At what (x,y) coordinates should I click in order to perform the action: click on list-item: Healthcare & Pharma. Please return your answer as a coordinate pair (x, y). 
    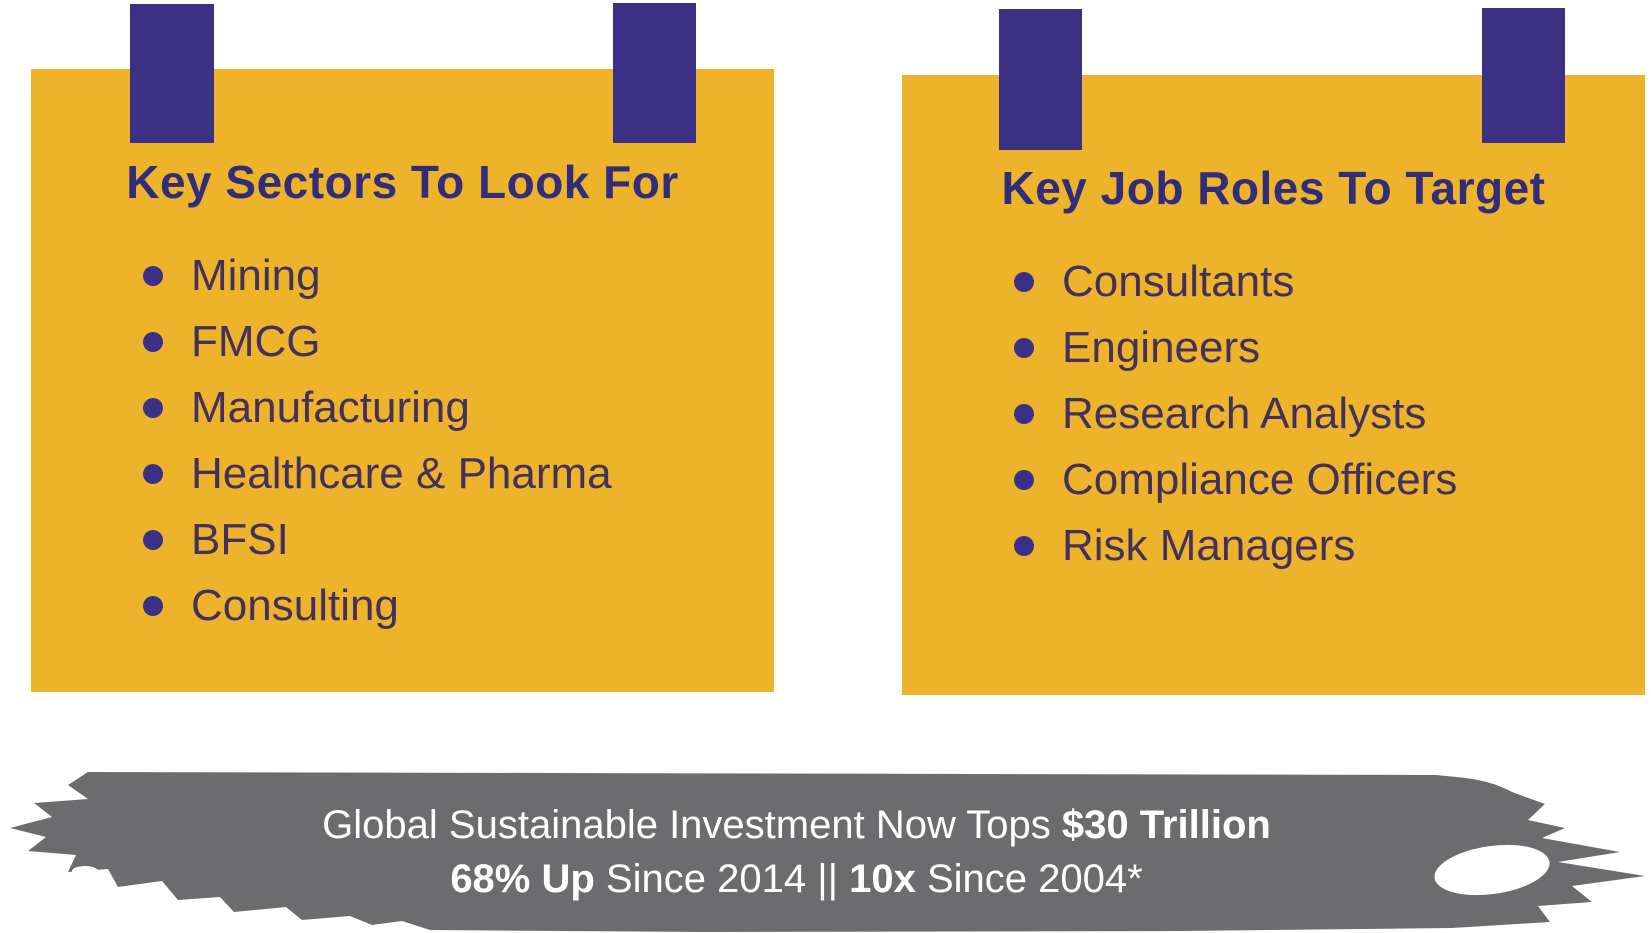
    Looking at the image, I should click on (458, 474).